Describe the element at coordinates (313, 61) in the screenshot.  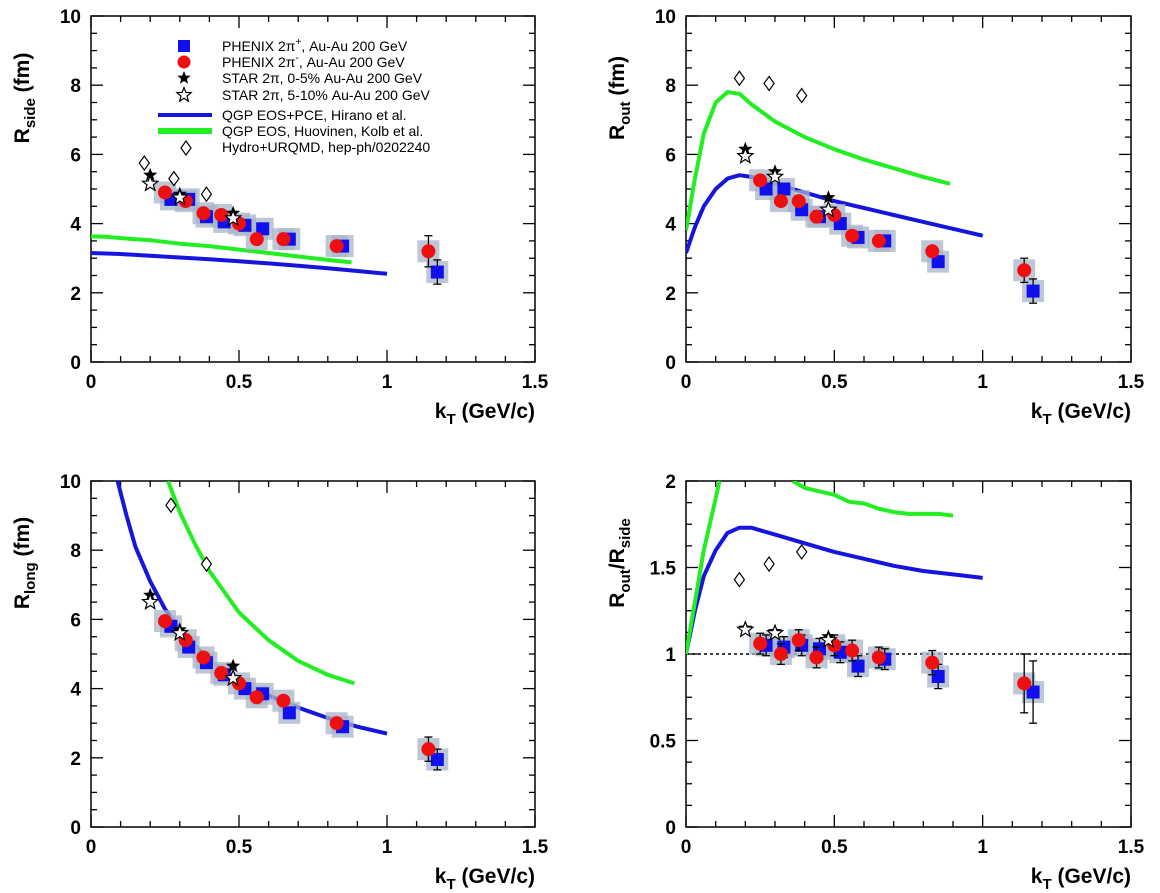
I see `legend-label-phenix-minus: PHENIX 2π-, Au-Au 200 GeV` at that location.